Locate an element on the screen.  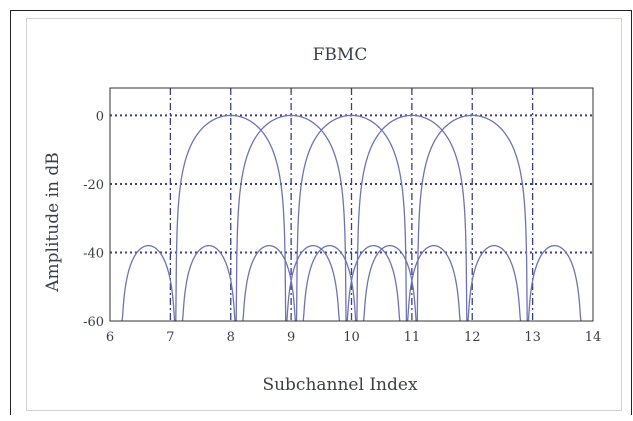
x-tick-label: 11 is located at coordinates (412, 337).